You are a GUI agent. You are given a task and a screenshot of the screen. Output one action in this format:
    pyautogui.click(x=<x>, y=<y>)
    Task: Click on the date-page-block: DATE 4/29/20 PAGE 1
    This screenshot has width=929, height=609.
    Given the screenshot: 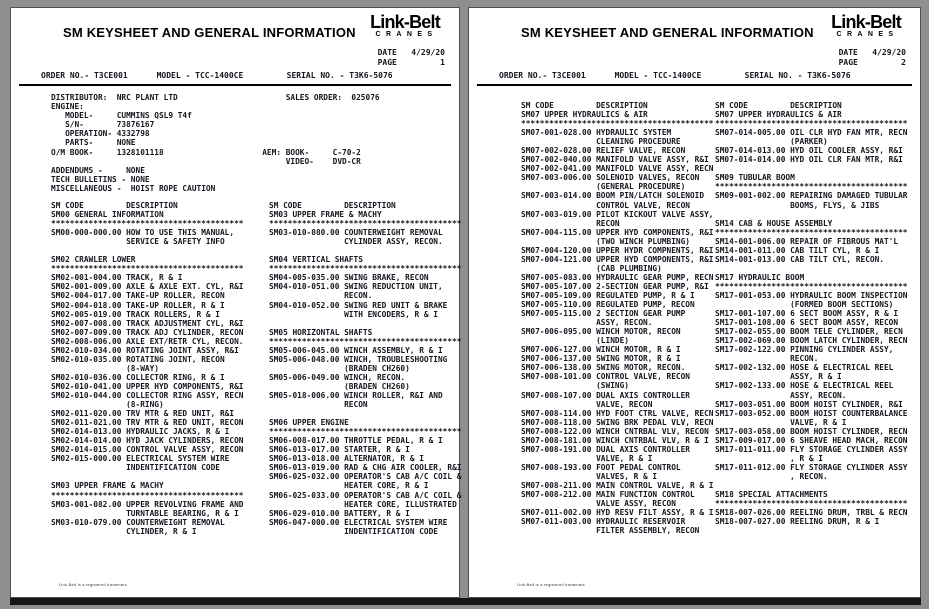 What is the action you would take?
    pyautogui.click(x=411, y=57)
    